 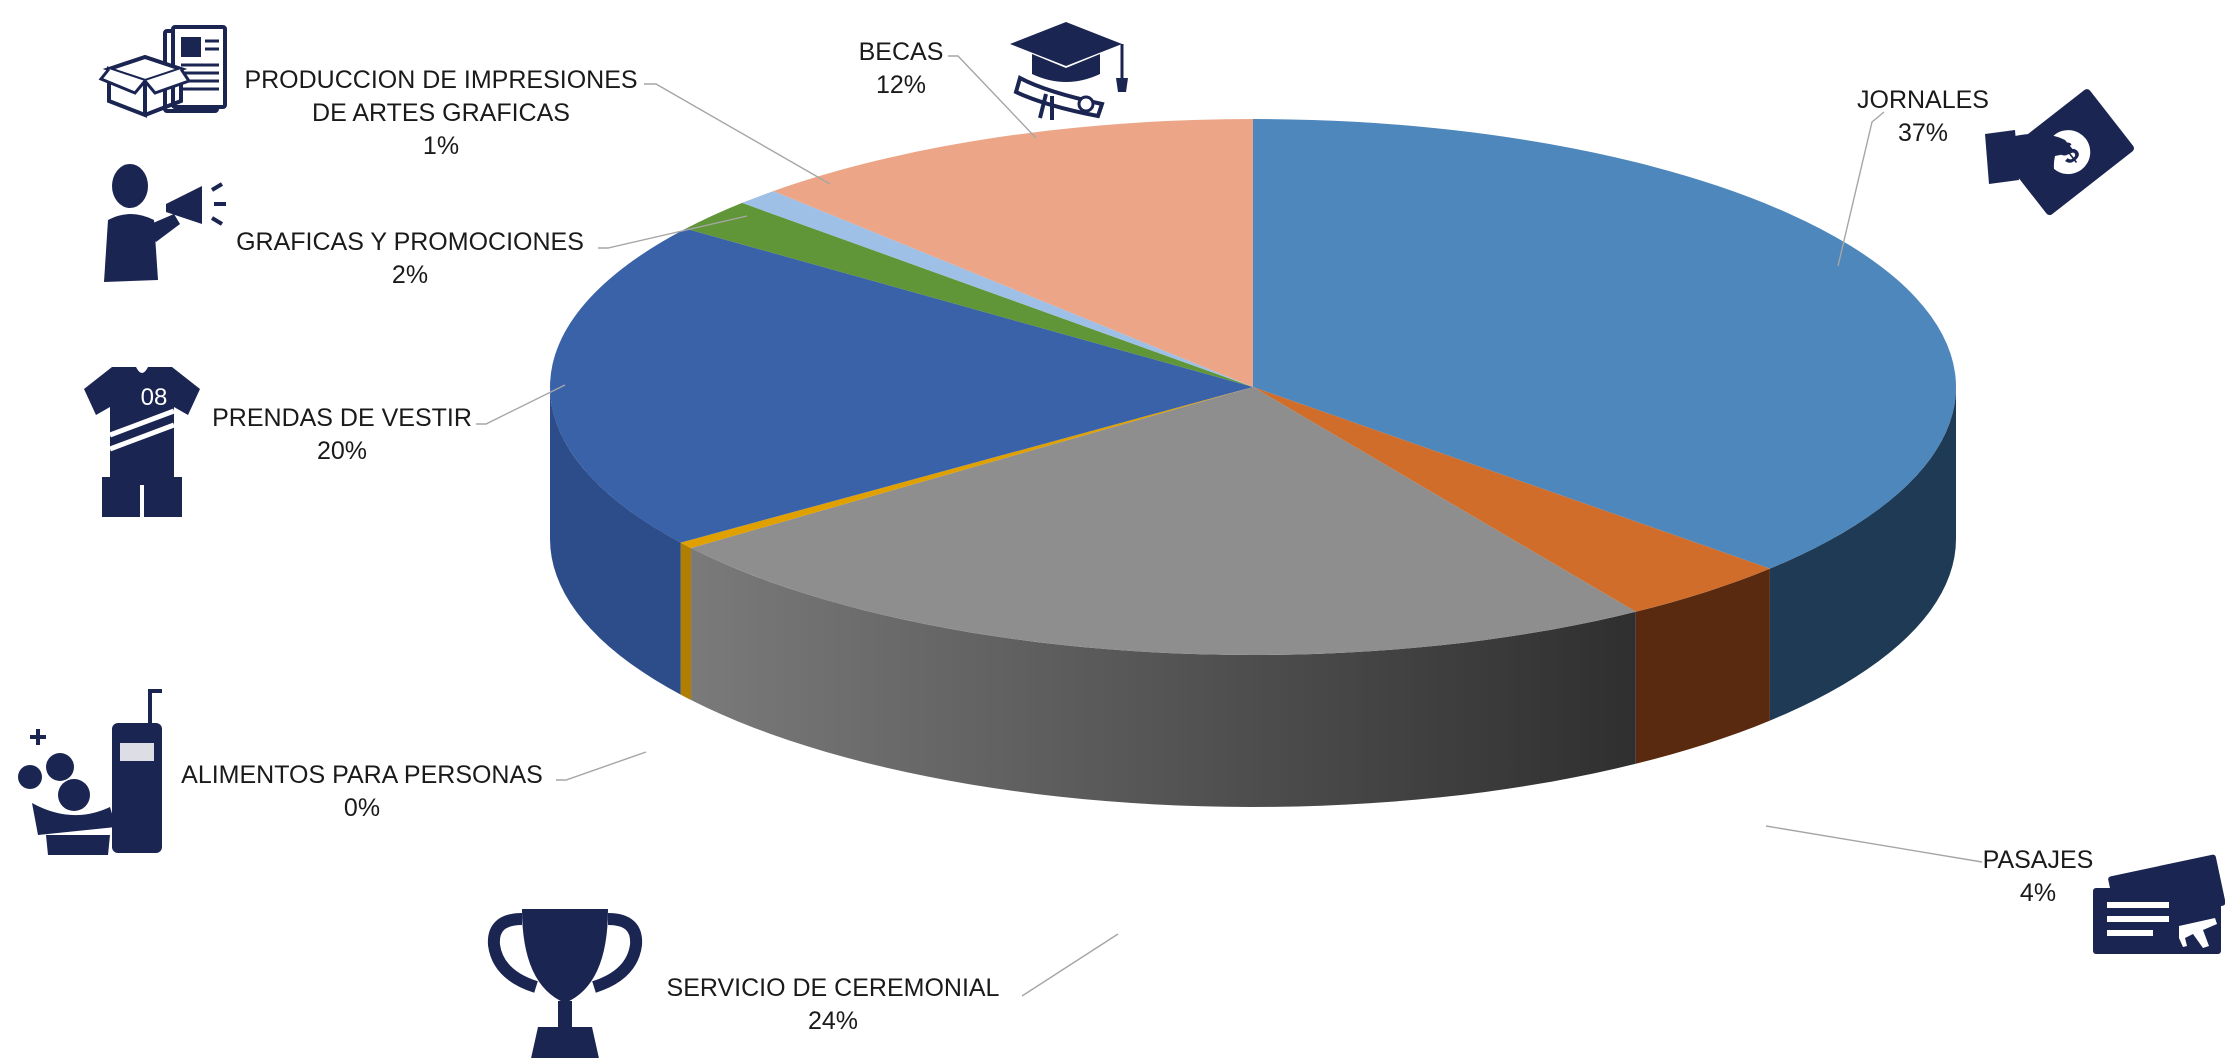 What do you see at coordinates (410, 242) in the screenshot?
I see `label-category-text: GRAFICAS Y PROMOCIONES` at bounding box center [410, 242].